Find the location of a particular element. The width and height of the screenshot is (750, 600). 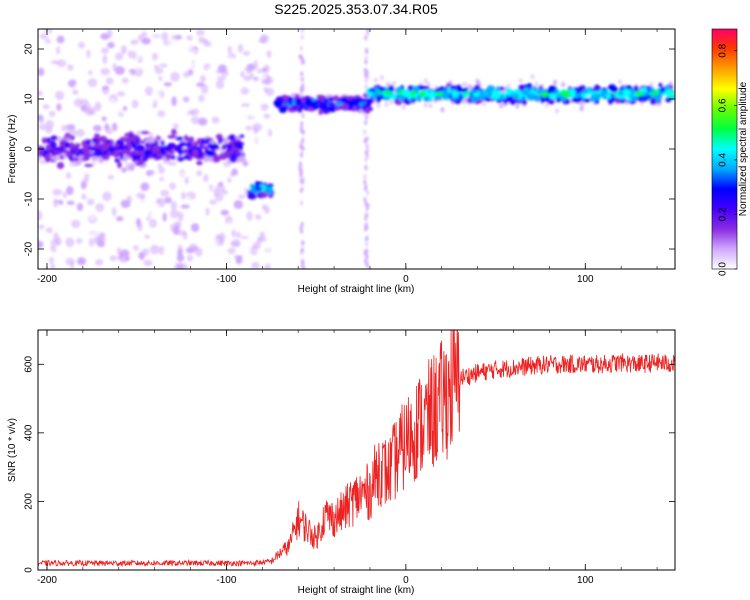

snr-x-tick-label: -200 is located at coordinates (47, 580).